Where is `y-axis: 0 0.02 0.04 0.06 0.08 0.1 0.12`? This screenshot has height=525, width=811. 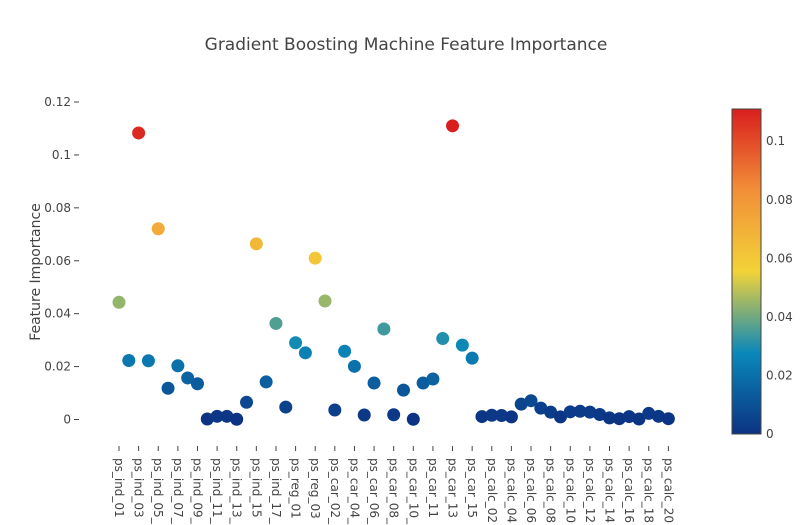
y-axis: 0 0.02 0.04 0.06 0.08 0.1 0.12 is located at coordinates (61, 261).